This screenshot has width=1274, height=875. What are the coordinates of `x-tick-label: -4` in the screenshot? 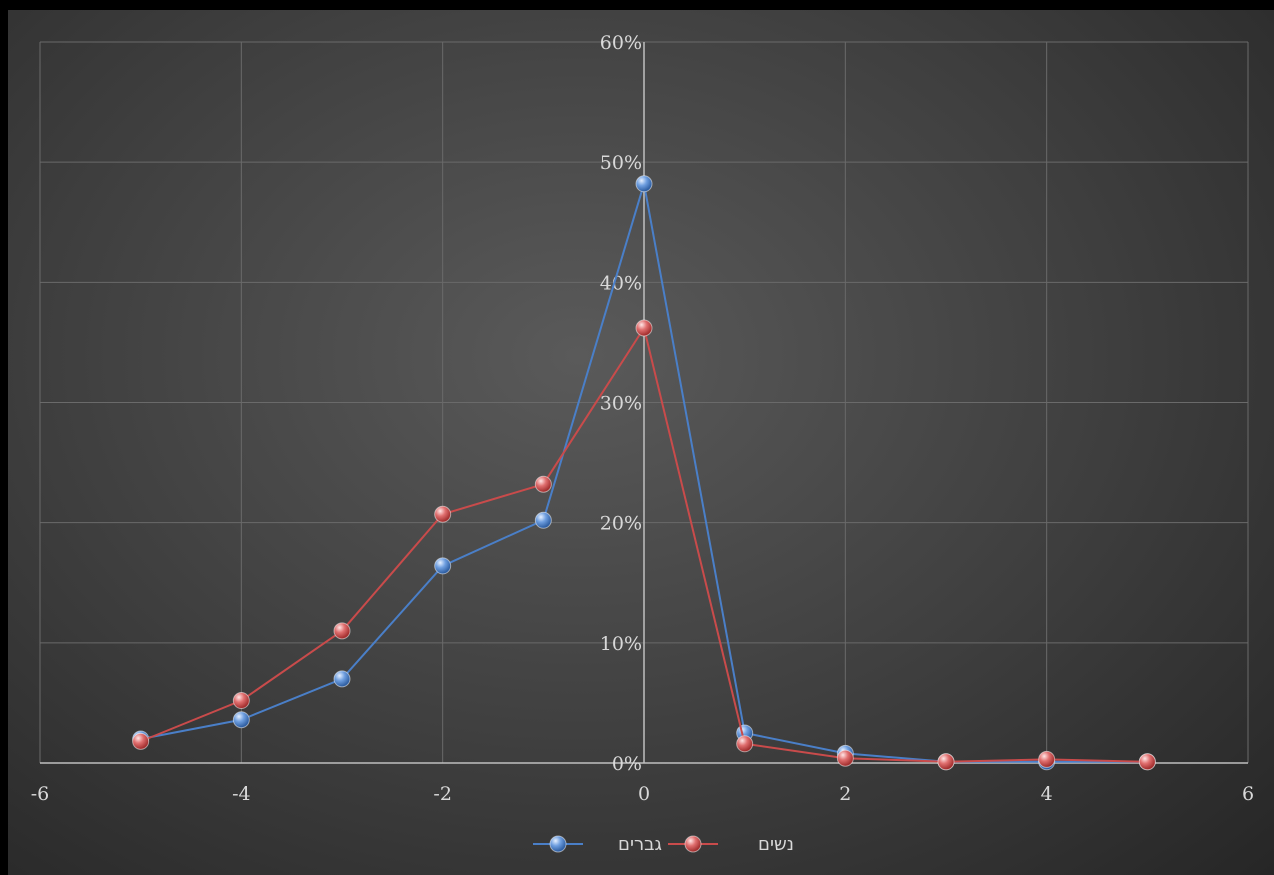 It's located at (241, 794).